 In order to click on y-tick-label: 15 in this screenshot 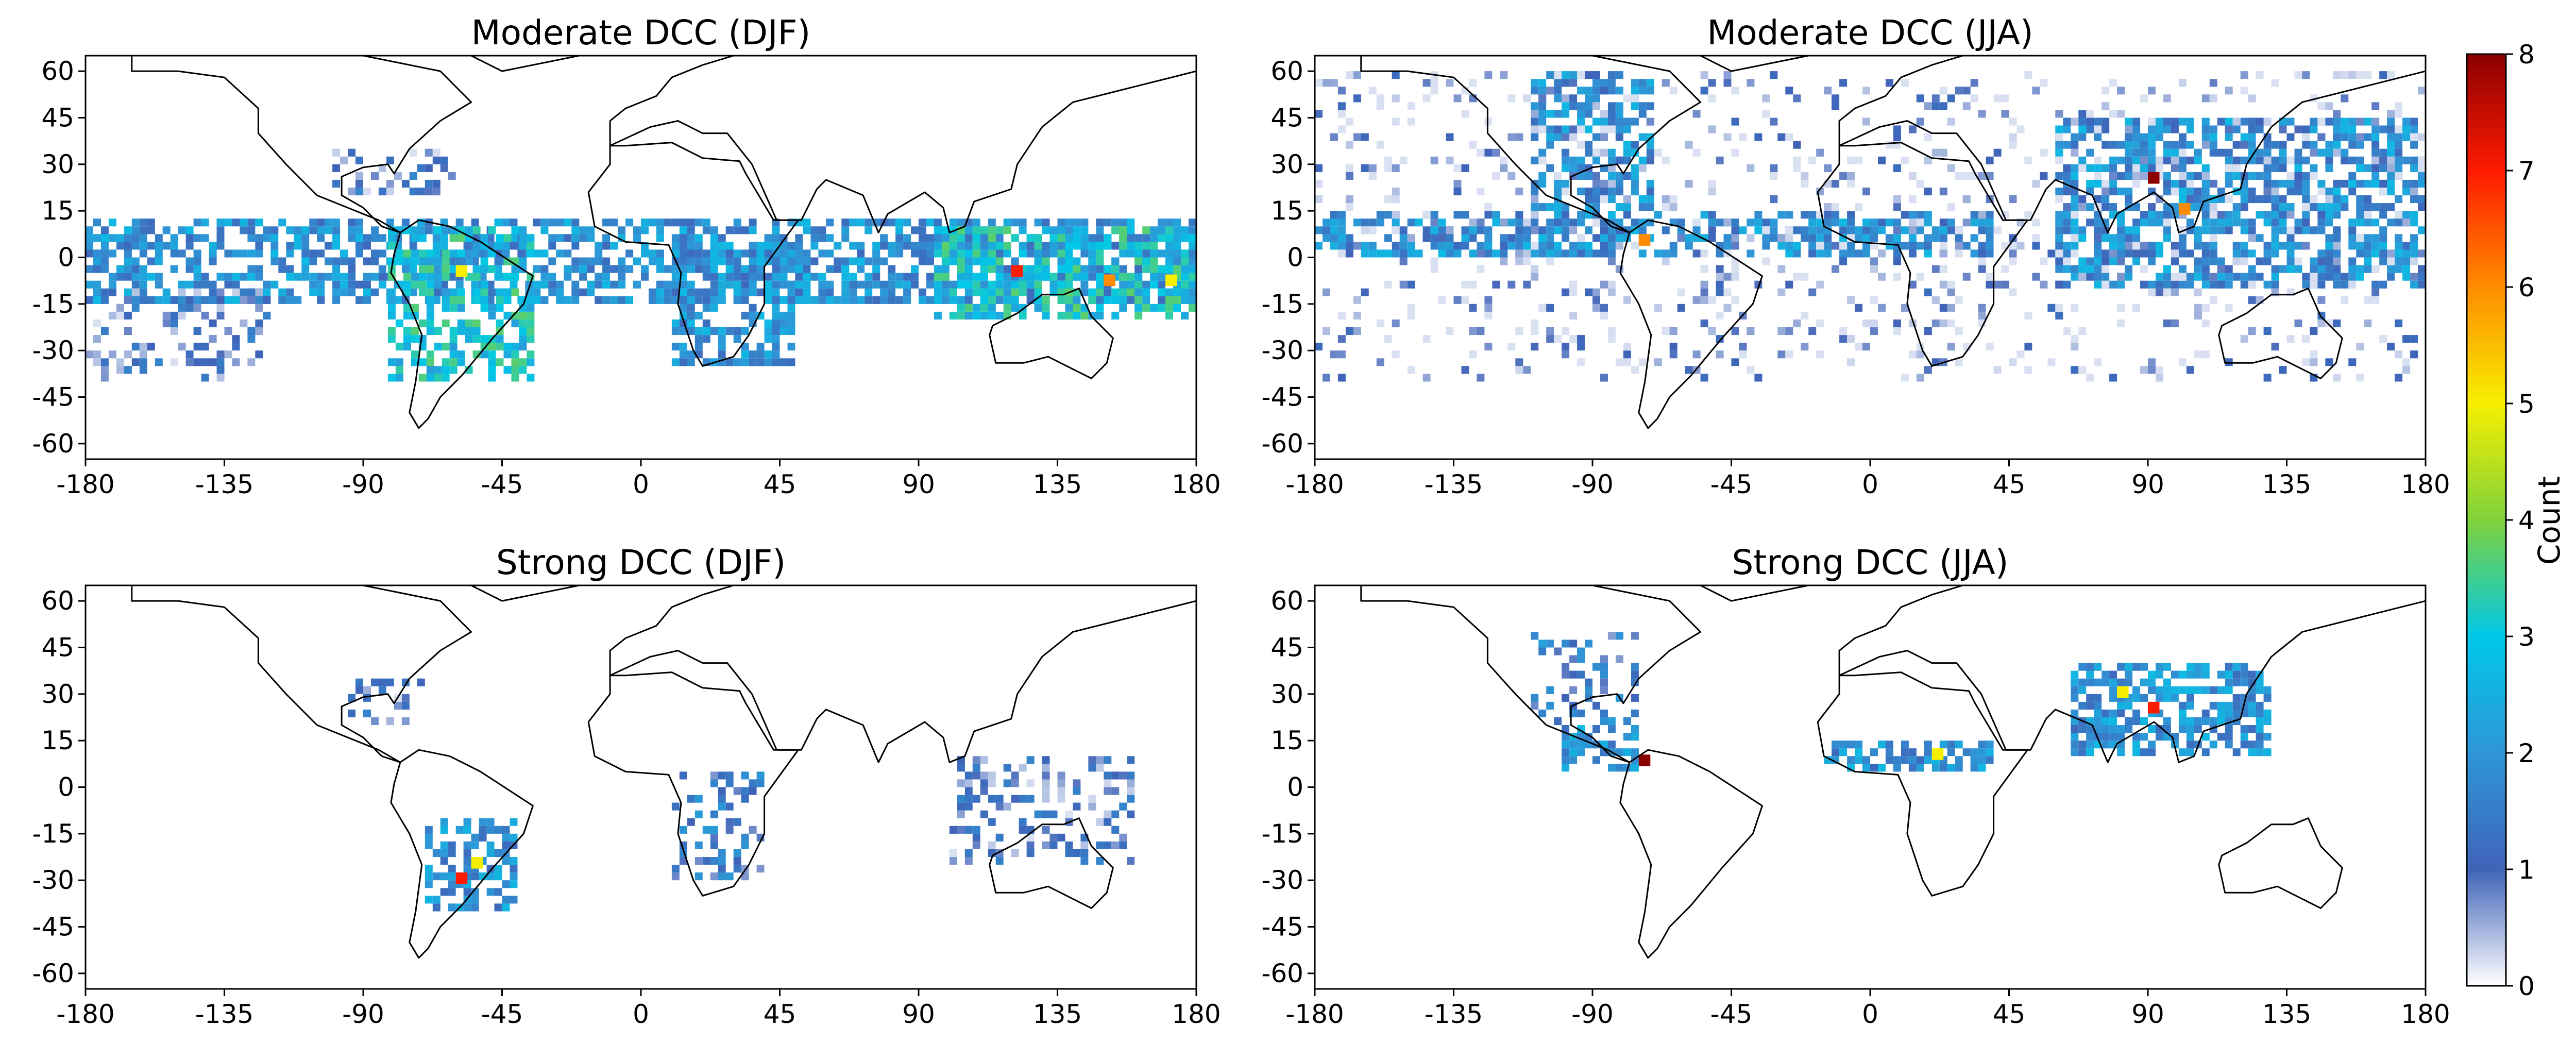, I will do `click(1286, 740)`.